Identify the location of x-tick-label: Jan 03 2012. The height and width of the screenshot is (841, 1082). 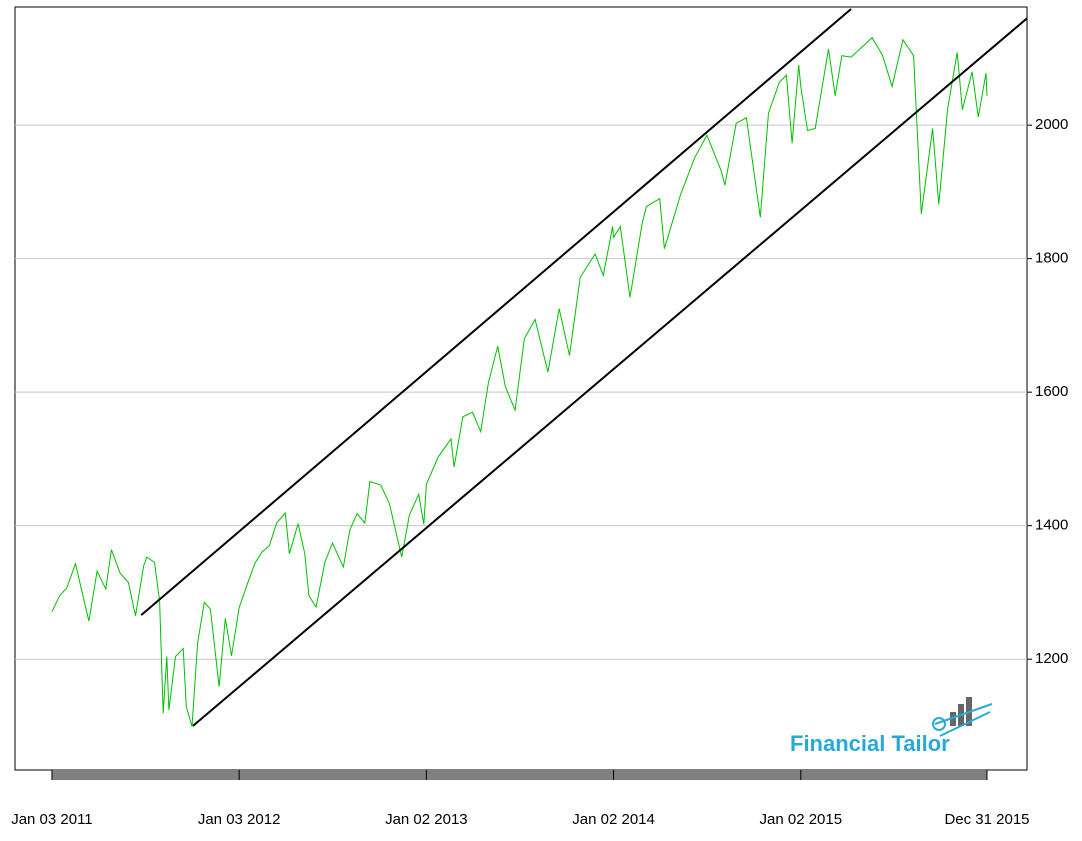
(239, 819).